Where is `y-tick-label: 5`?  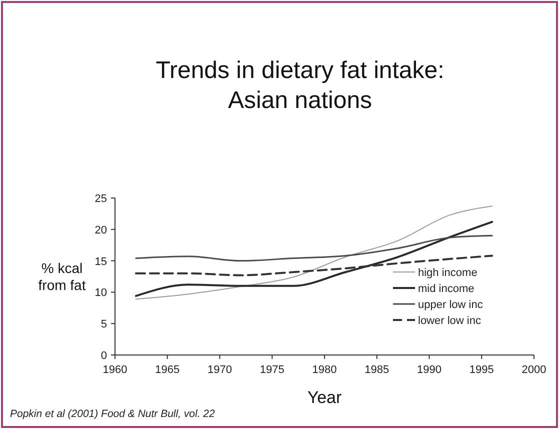
y-tick-label: 5 is located at coordinates (103, 324).